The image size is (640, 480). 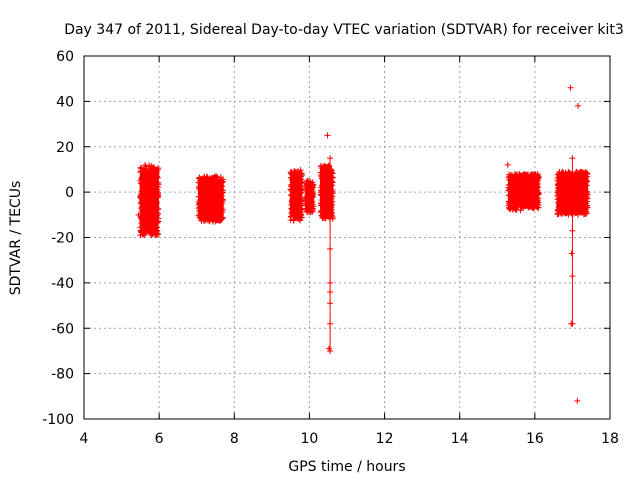 What do you see at coordinates (84, 439) in the screenshot?
I see `x-tick-label: 4` at bounding box center [84, 439].